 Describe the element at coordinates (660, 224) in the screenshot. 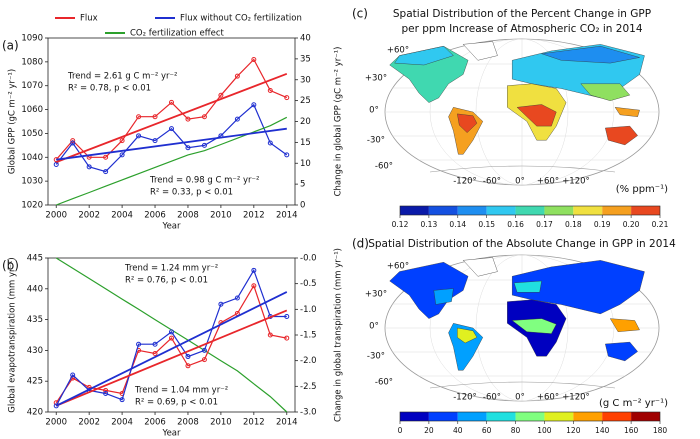

I see `colorbar-tick-label: 0.21` at that location.